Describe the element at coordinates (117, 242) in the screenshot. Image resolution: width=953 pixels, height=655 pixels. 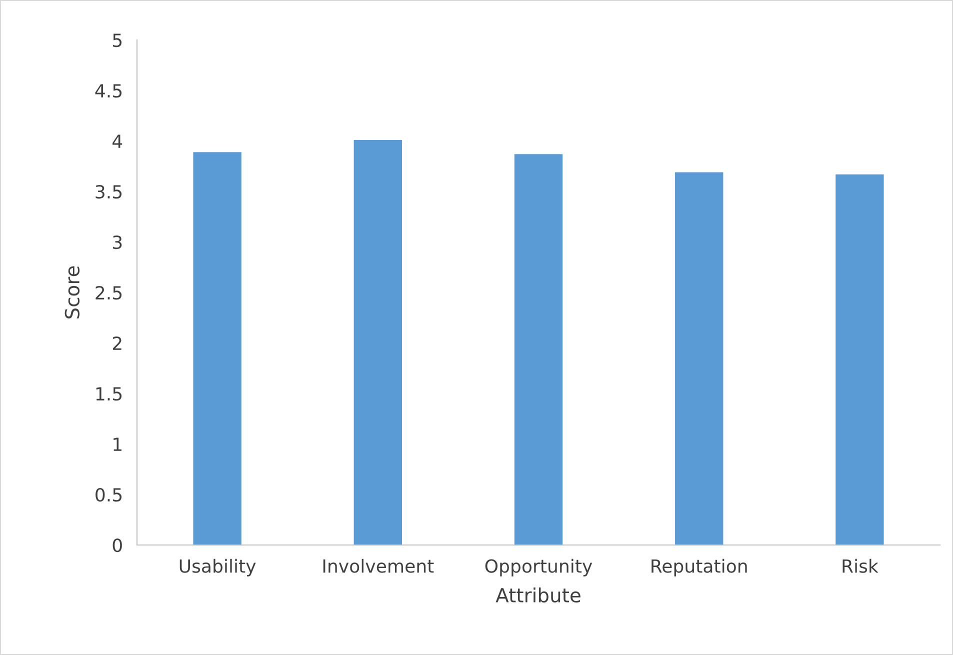
I see `y-tick-label: 3` at that location.